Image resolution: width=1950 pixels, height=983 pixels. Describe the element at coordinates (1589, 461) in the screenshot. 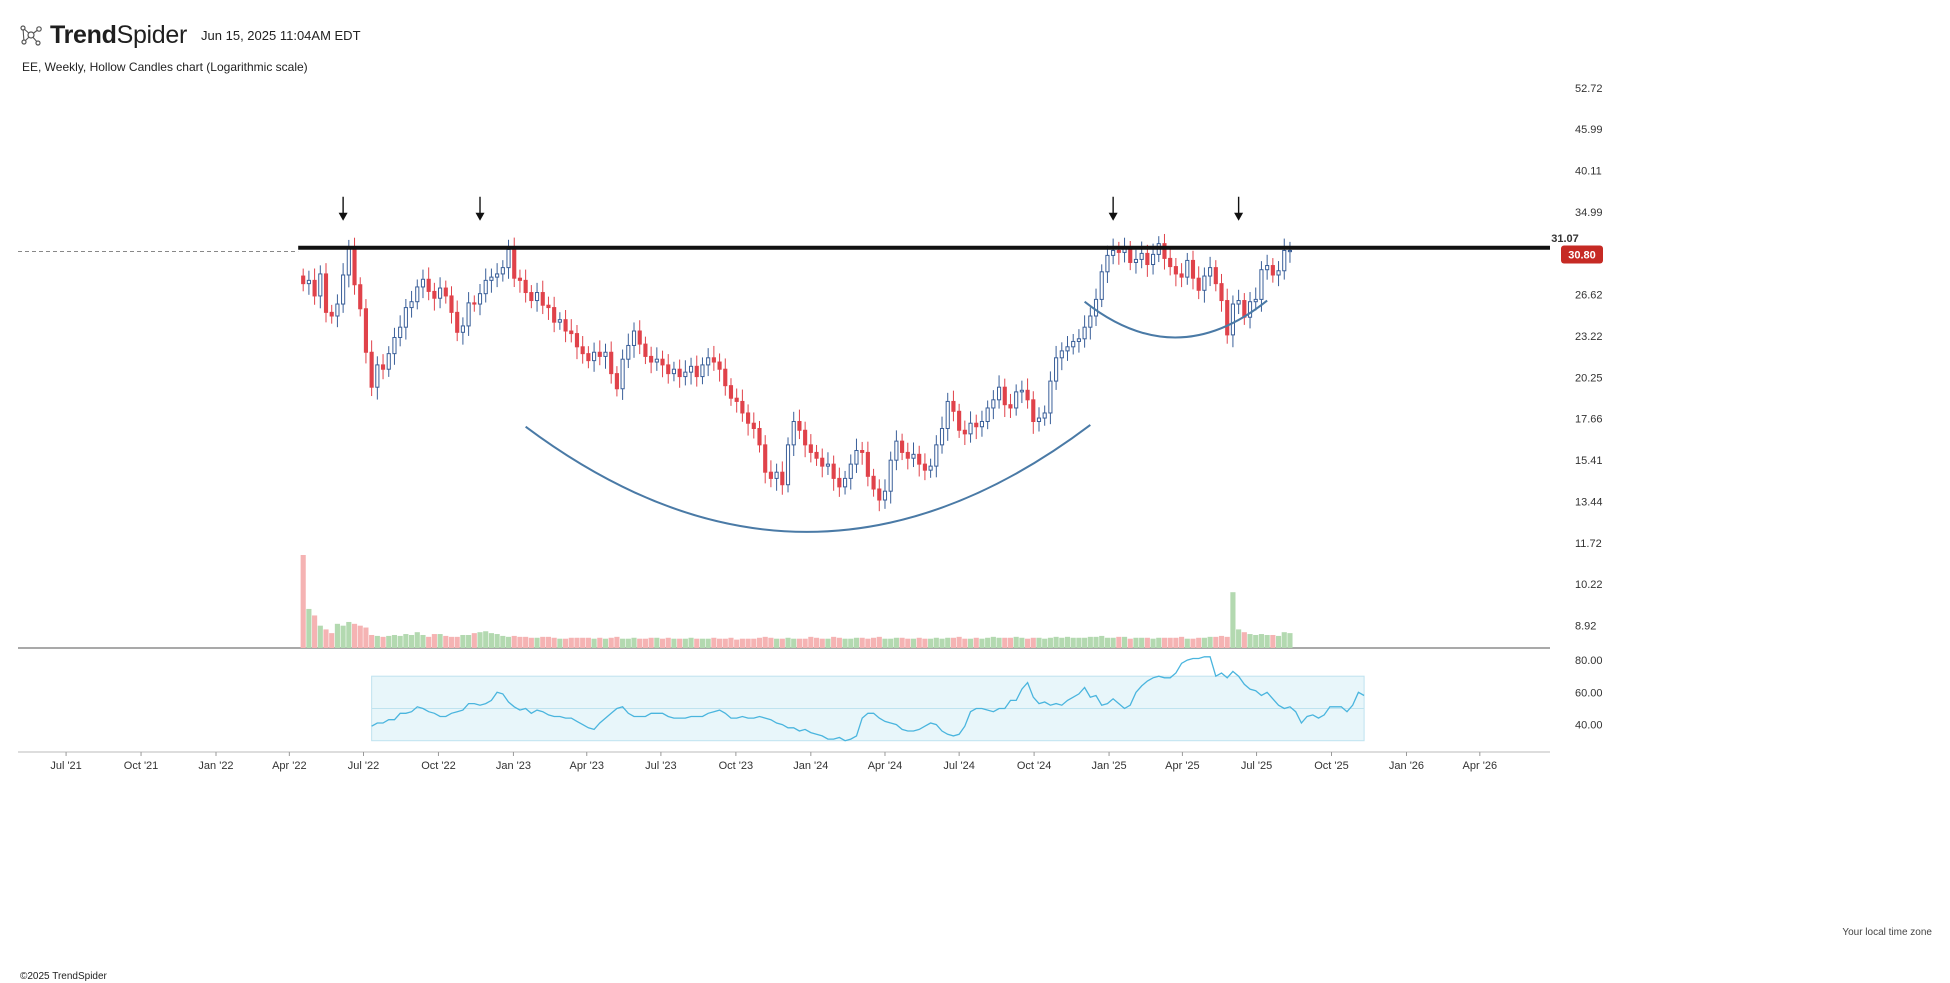

I see `price-tick-label: 15.41` at that location.